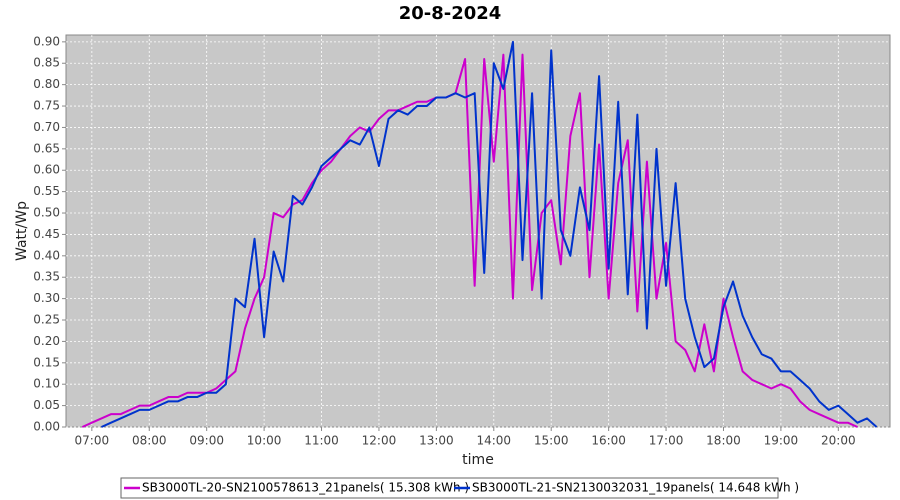 The height and width of the screenshot is (500, 900). Describe the element at coordinates (379, 441) in the screenshot. I see `x-tick-label: 12:00` at that location.